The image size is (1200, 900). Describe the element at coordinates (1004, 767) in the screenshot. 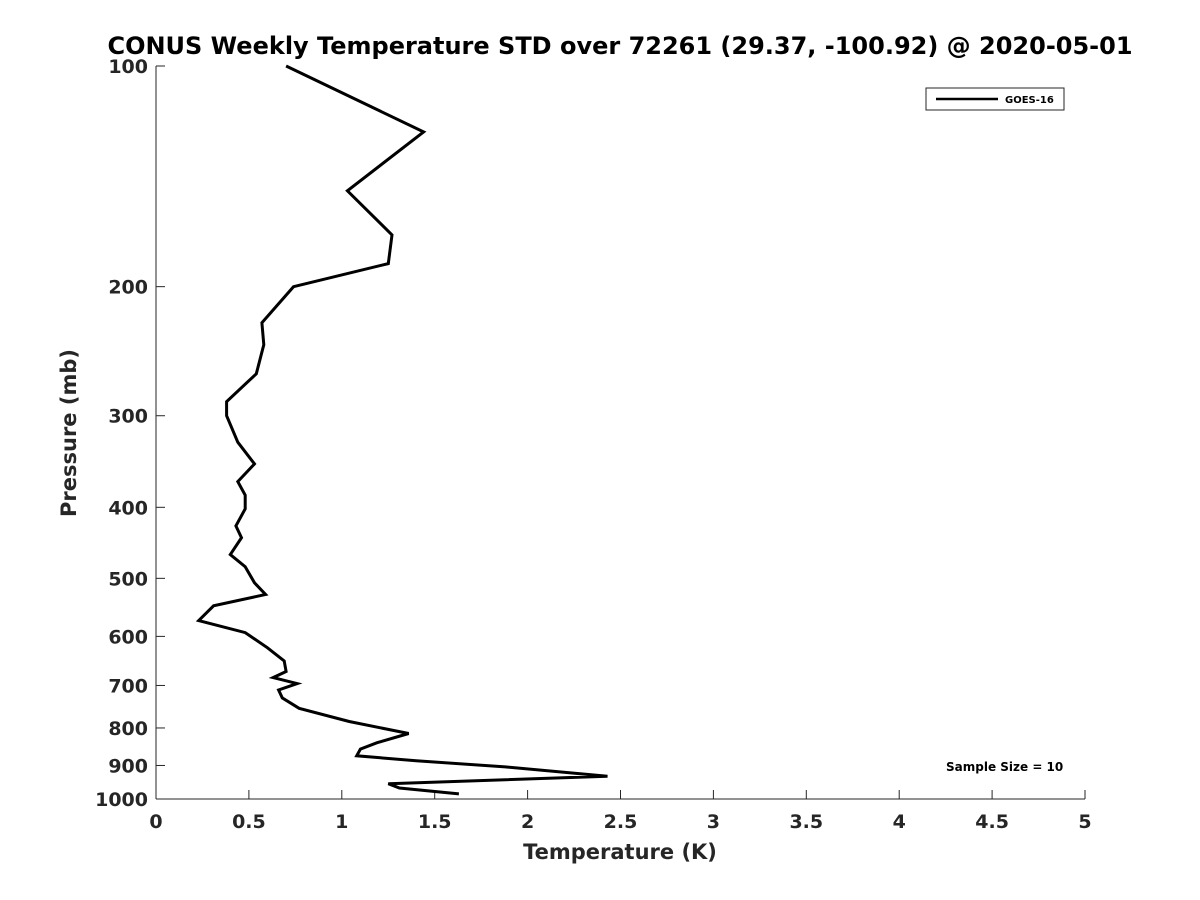

I see `sample-size-annotation: Sample Size = 10` at that location.